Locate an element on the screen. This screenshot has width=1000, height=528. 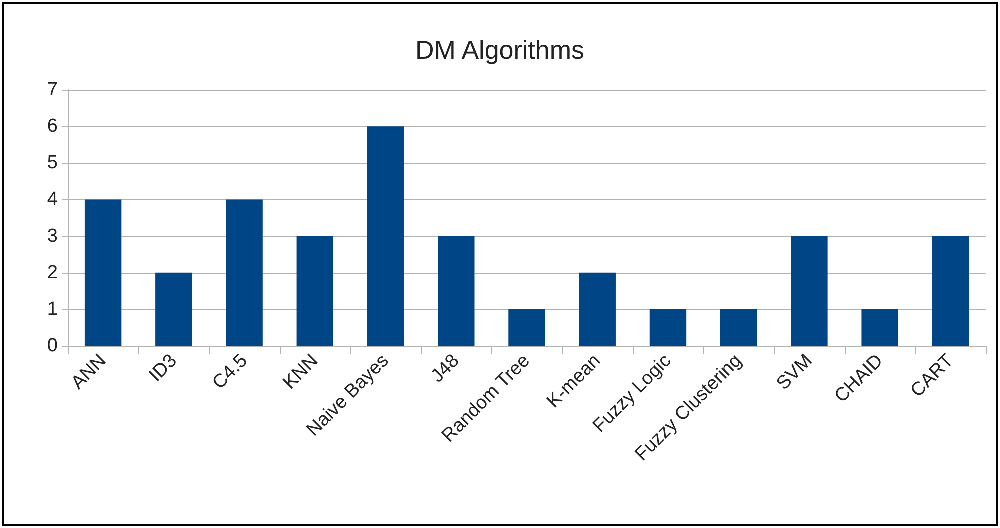
y-tick-label: 5 is located at coordinates (52, 163).